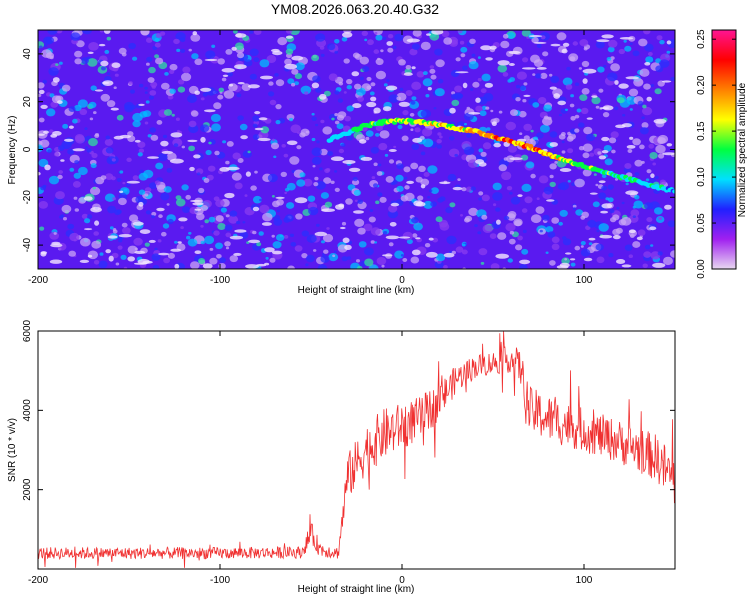 This screenshot has width=750, height=600. What do you see at coordinates (724, 149) in the screenshot?
I see `colorbar-gradient` at bounding box center [724, 149].